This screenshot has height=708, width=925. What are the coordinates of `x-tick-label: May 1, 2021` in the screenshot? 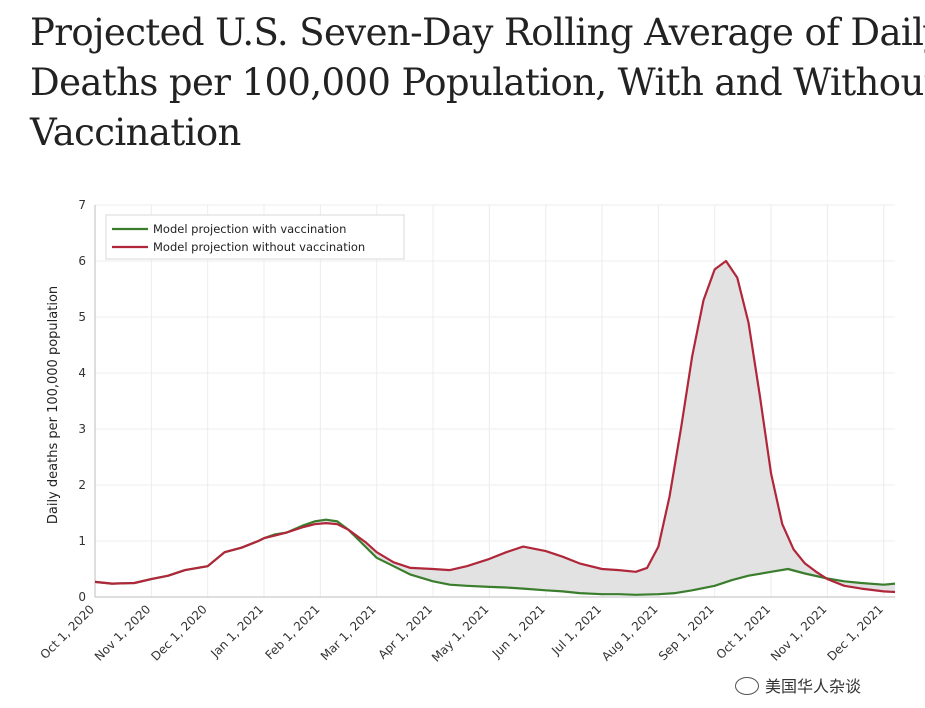 It's located at (460, 633).